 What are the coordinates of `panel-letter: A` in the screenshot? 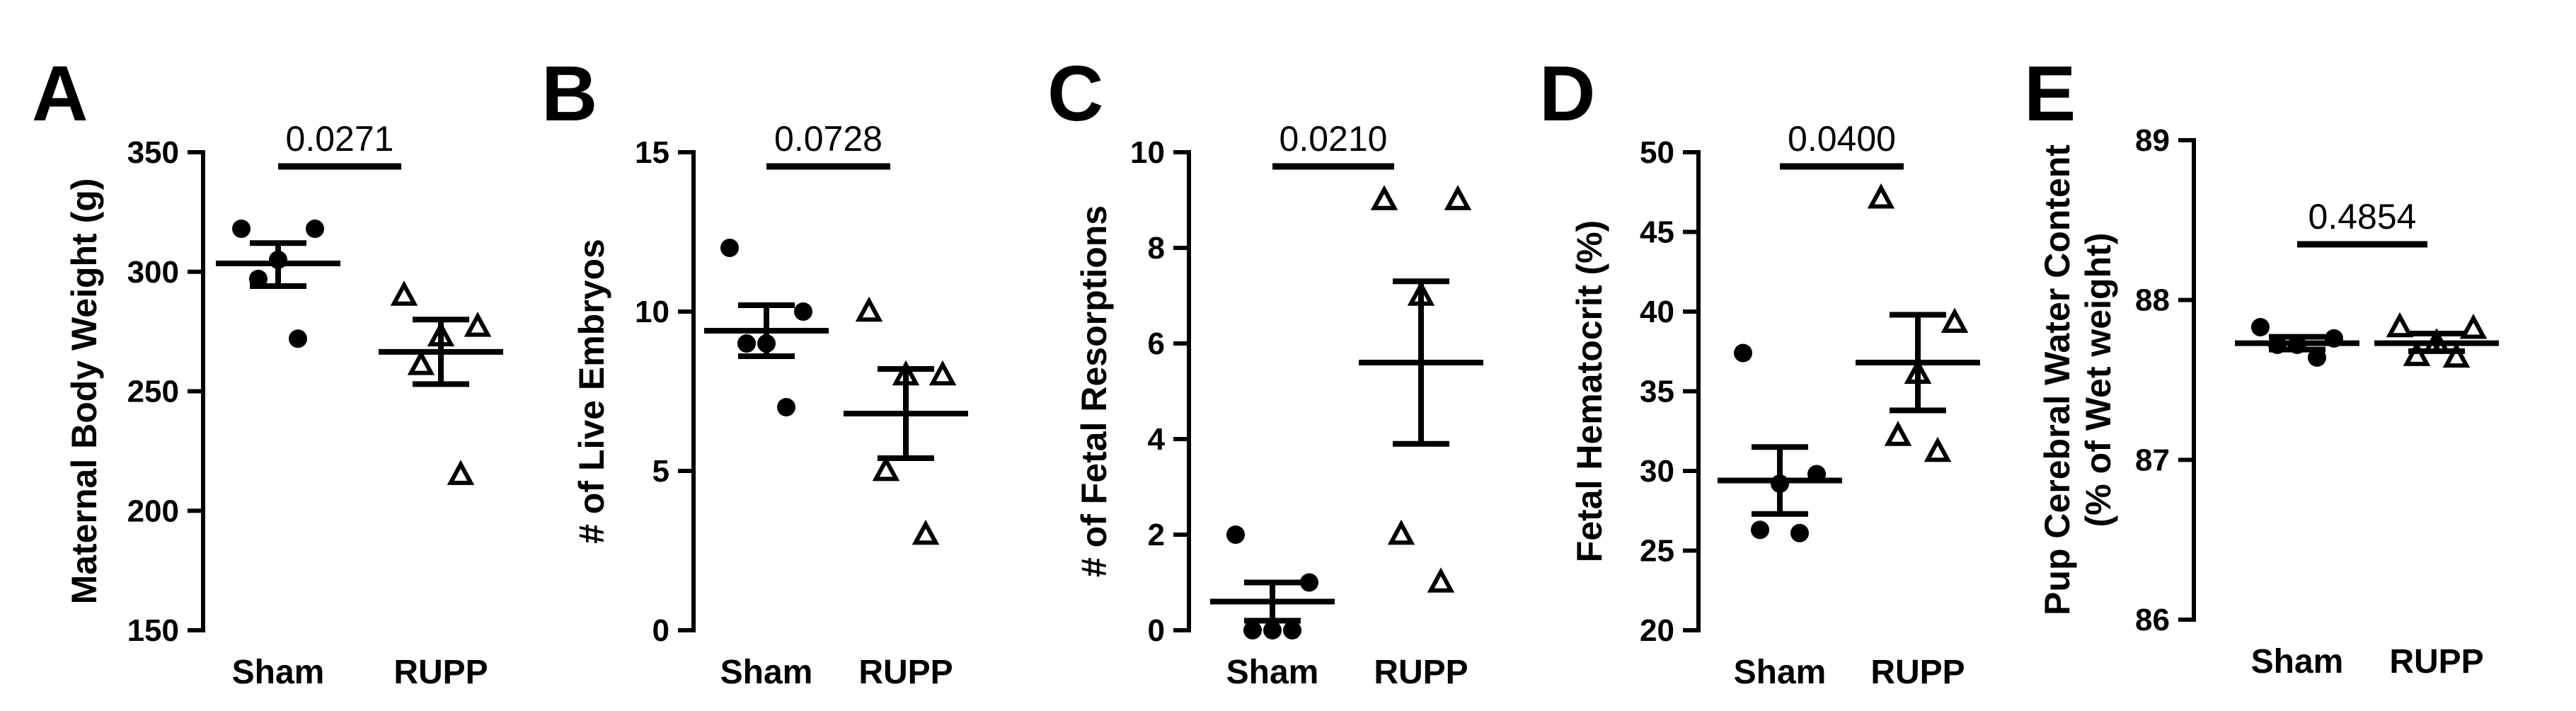 It's located at (60, 93).